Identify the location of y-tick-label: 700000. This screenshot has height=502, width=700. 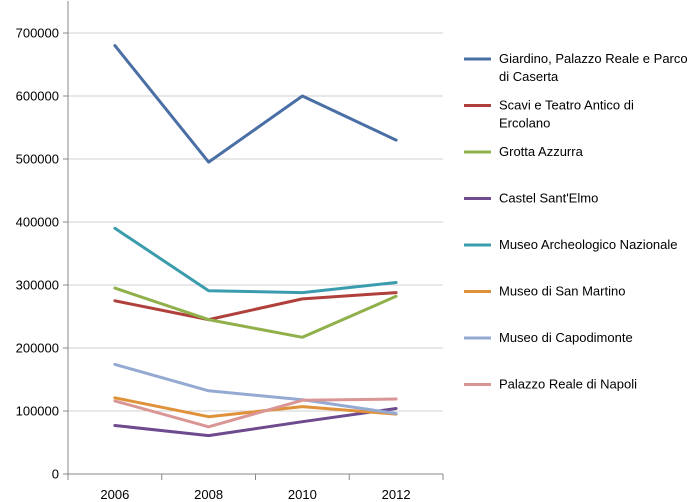
(37, 33).